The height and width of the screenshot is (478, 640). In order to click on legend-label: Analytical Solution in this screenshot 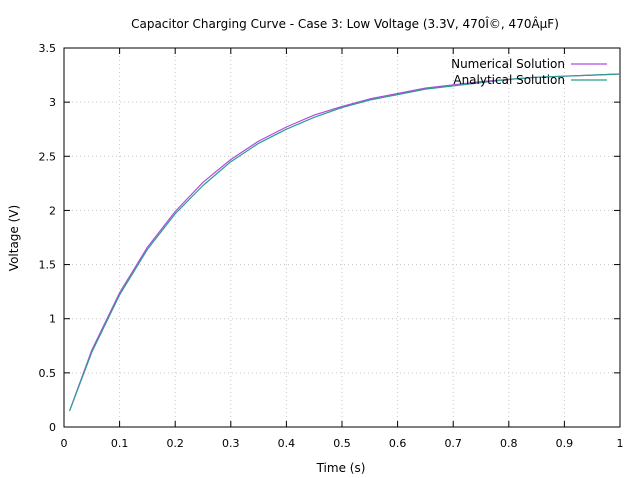, I will do `click(509, 80)`.